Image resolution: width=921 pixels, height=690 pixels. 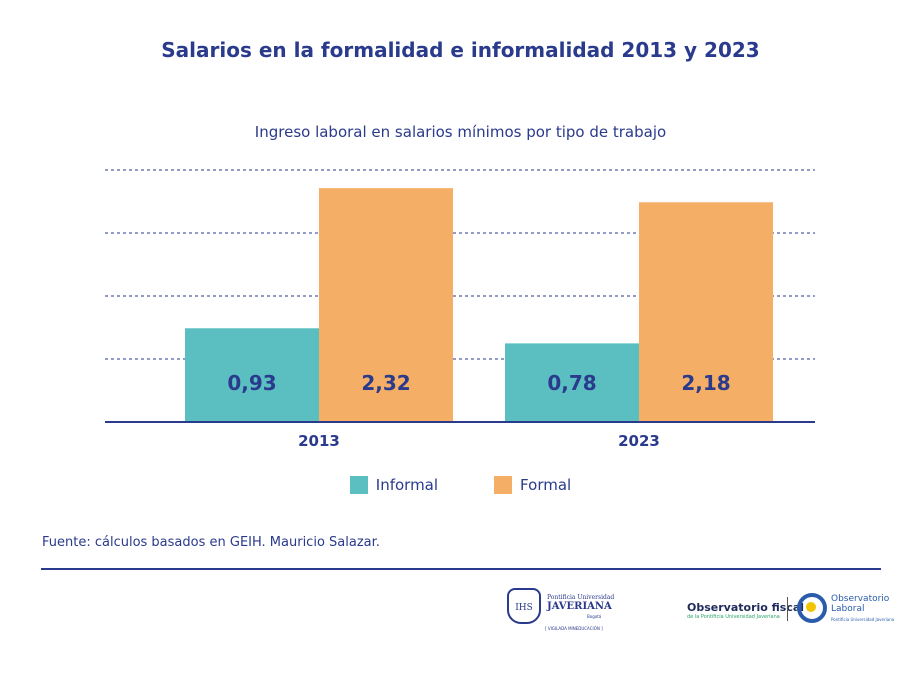 I want to click on legend-item-informal: Informal, so click(x=394, y=485).